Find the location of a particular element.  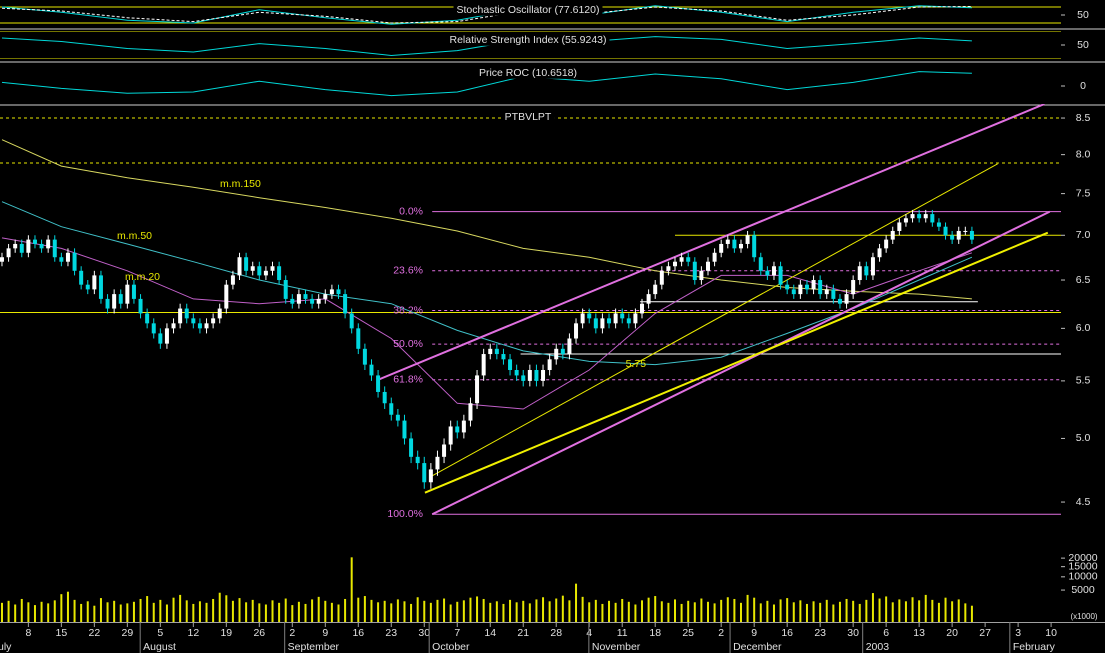

panel-title: Stochastic Oscillator (77.6120) is located at coordinates (528, 10).